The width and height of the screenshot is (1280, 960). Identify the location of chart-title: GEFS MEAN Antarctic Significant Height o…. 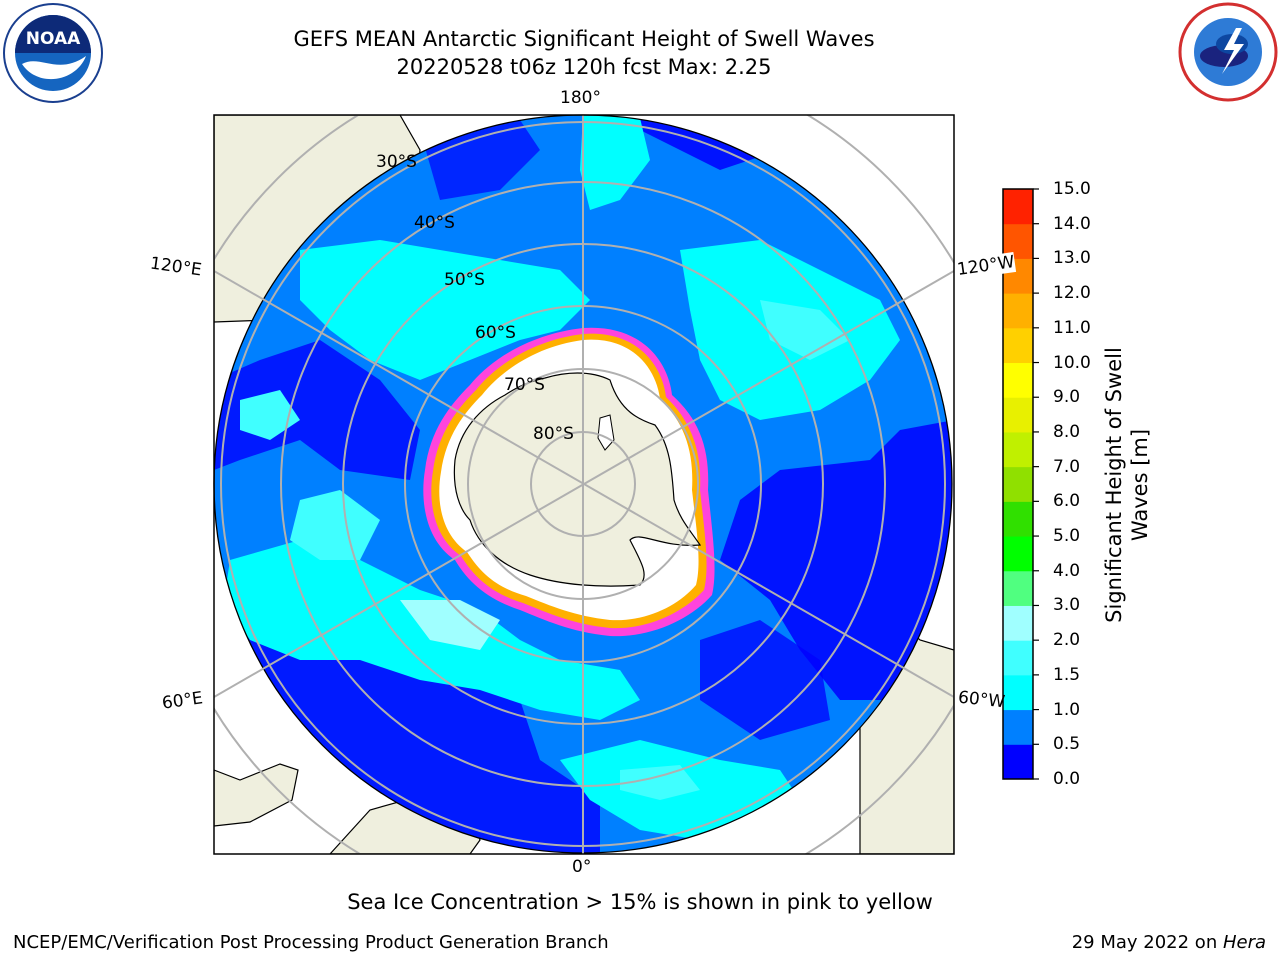
(584, 39).